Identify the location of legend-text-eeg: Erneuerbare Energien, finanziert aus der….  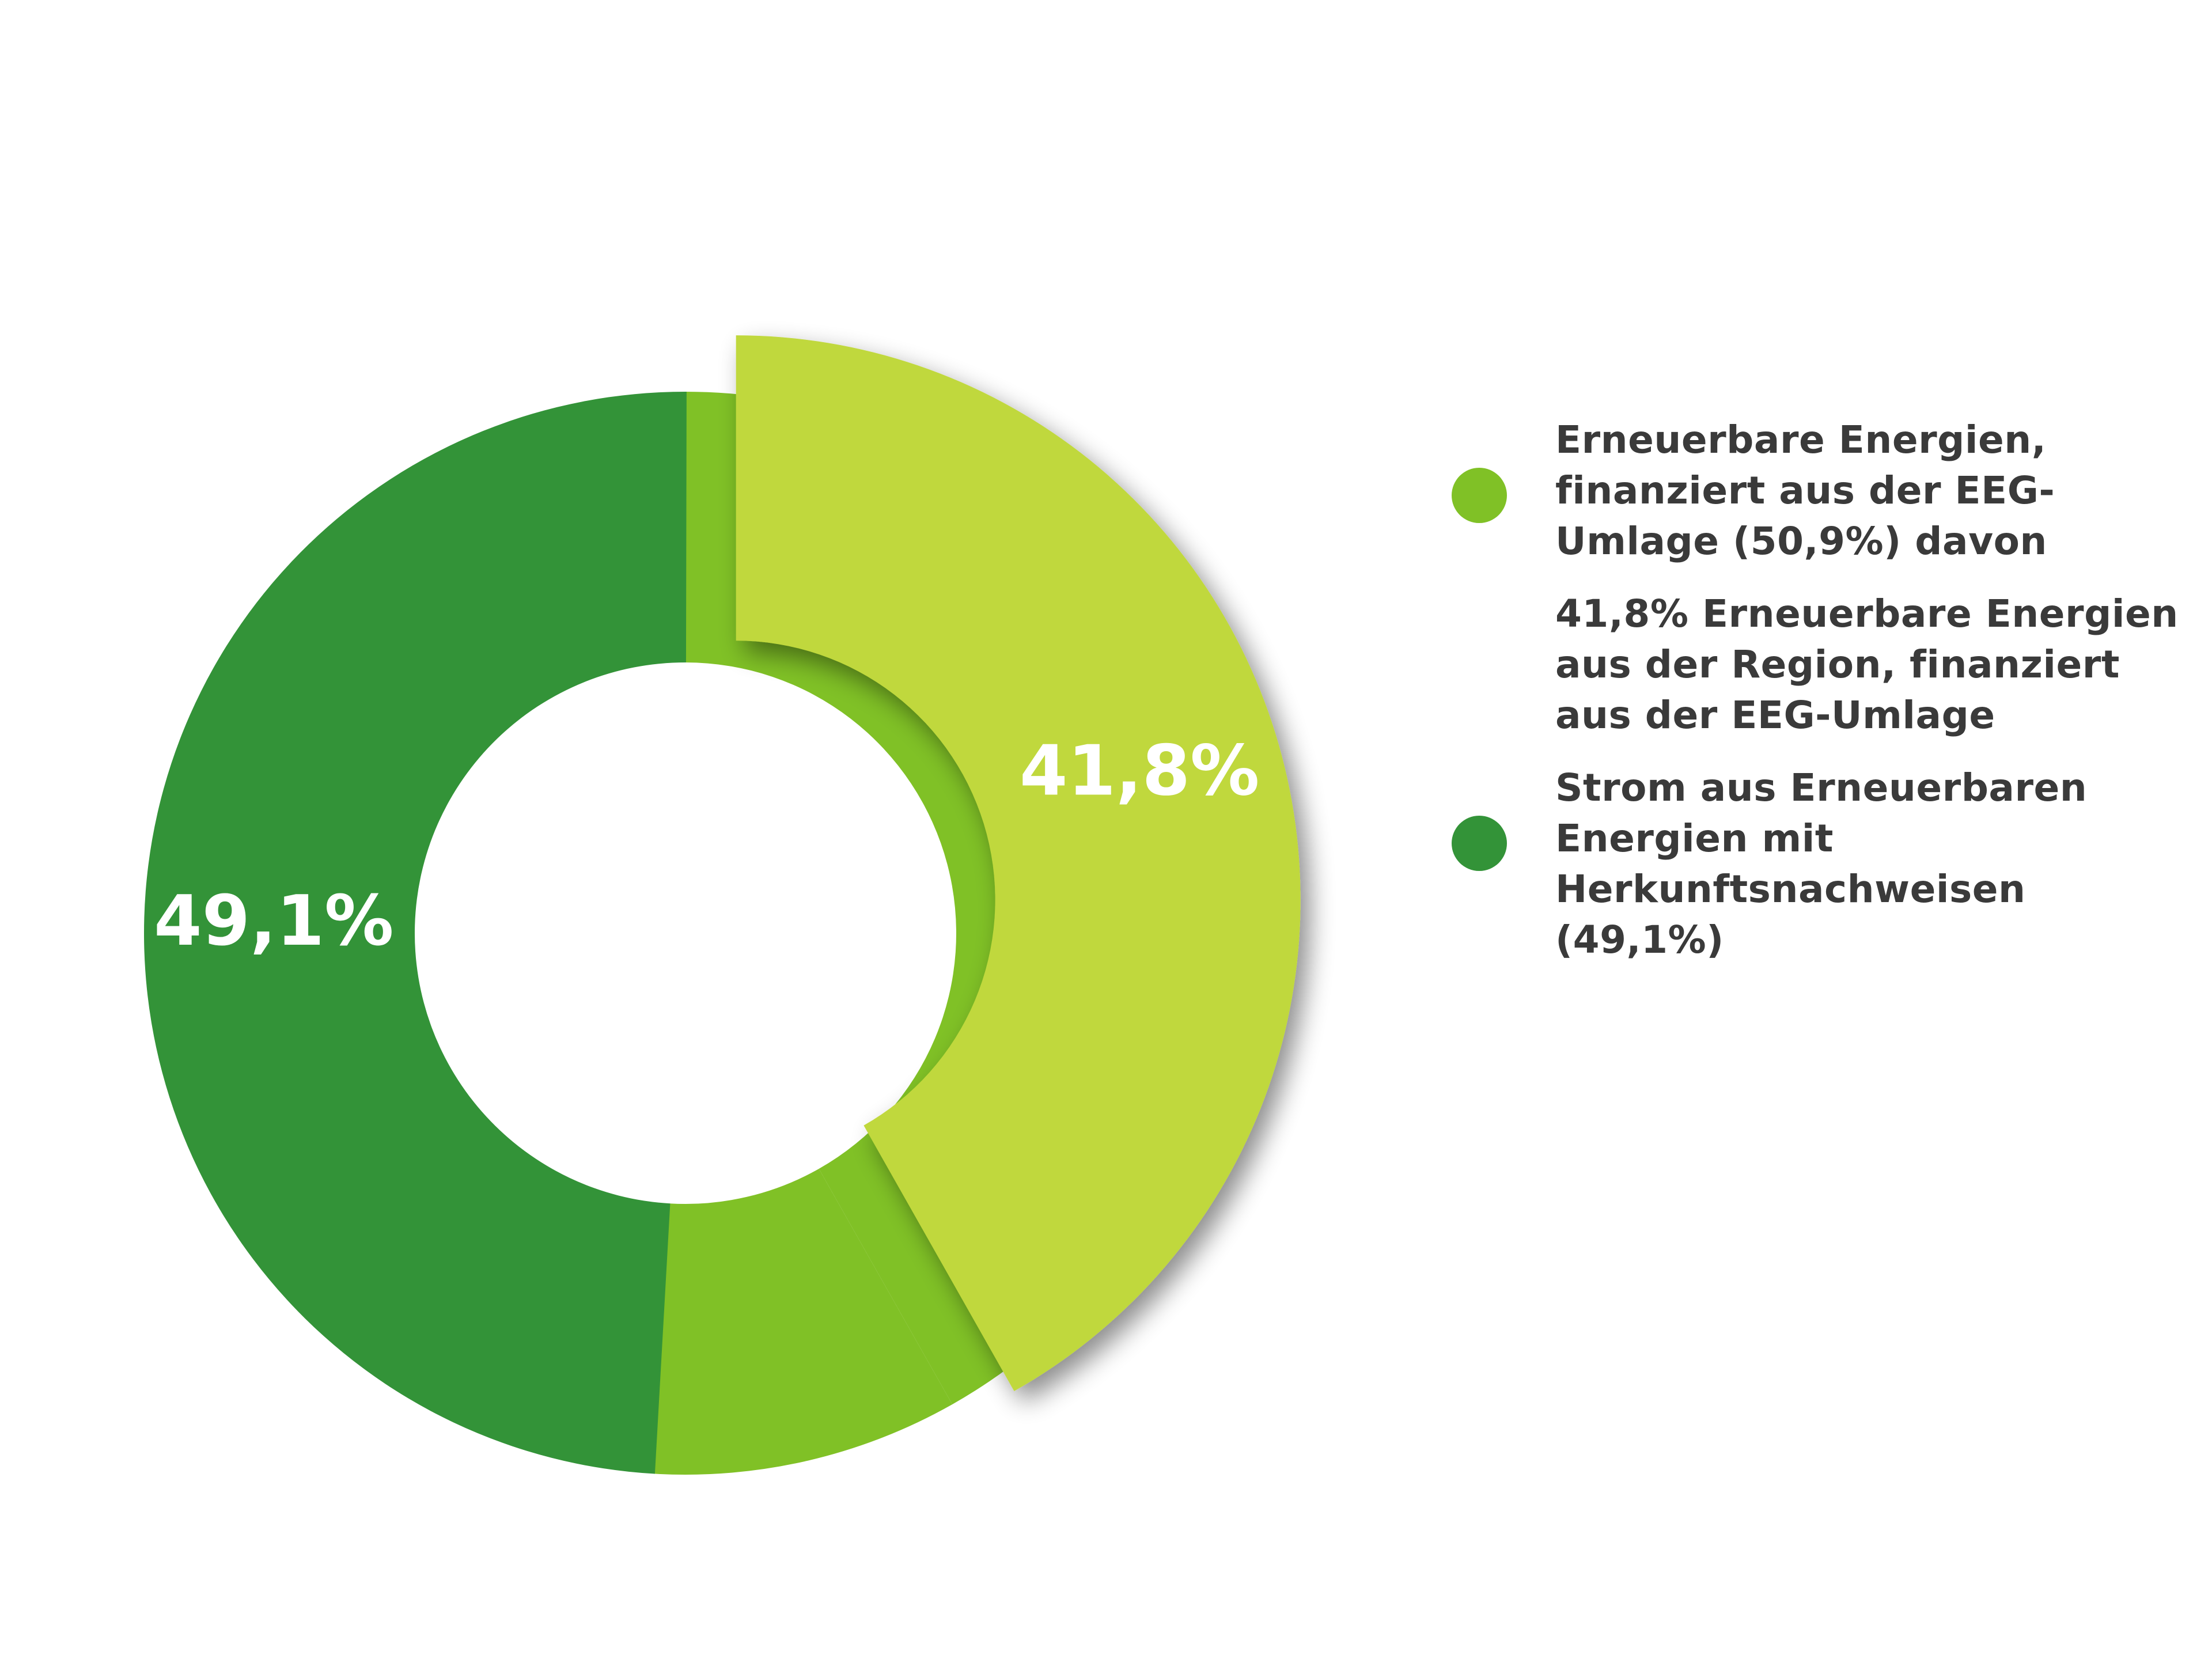
(1805, 490).